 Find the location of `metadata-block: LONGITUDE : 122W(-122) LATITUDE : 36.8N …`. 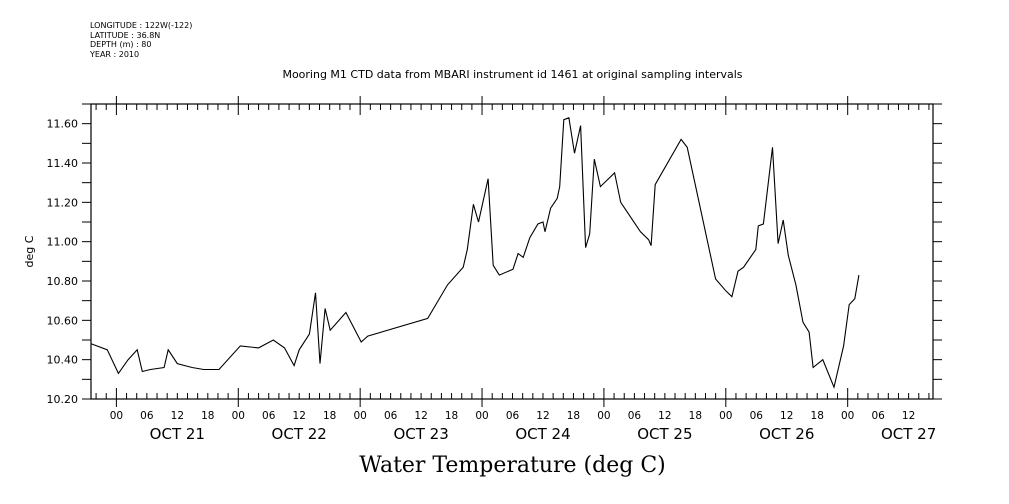

metadata-block: LONGITUDE : 122W(-122) LATITUDE : 36.8N … is located at coordinates (141, 40).